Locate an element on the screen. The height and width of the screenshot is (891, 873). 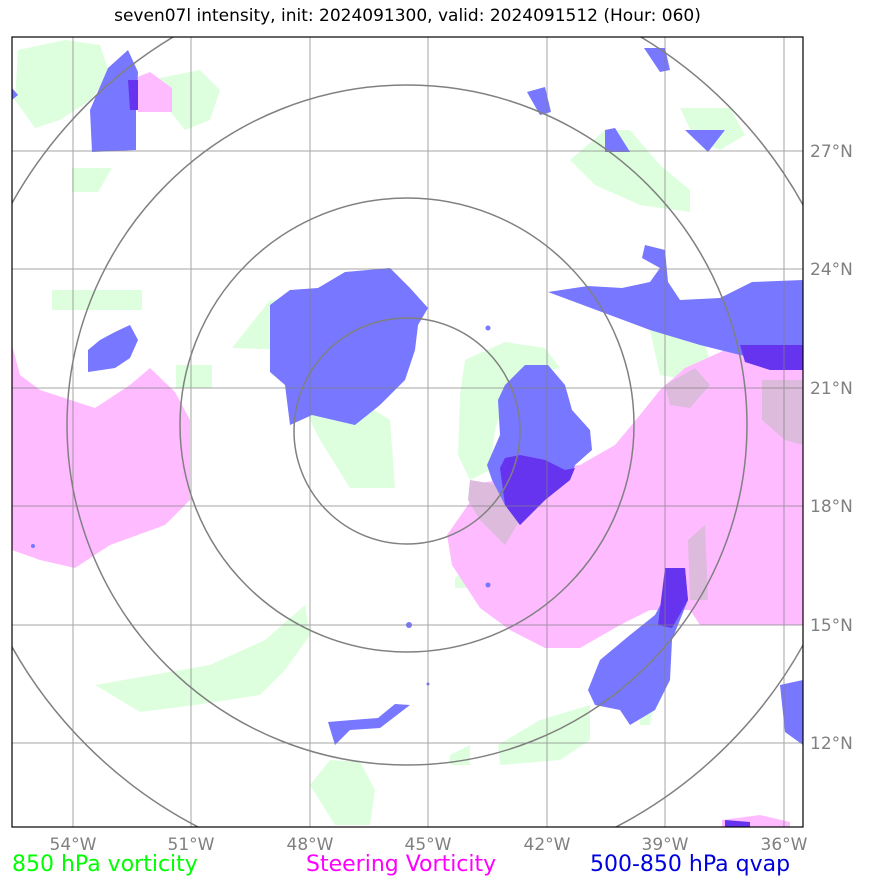
lat-label: 24°N is located at coordinates (831, 270).